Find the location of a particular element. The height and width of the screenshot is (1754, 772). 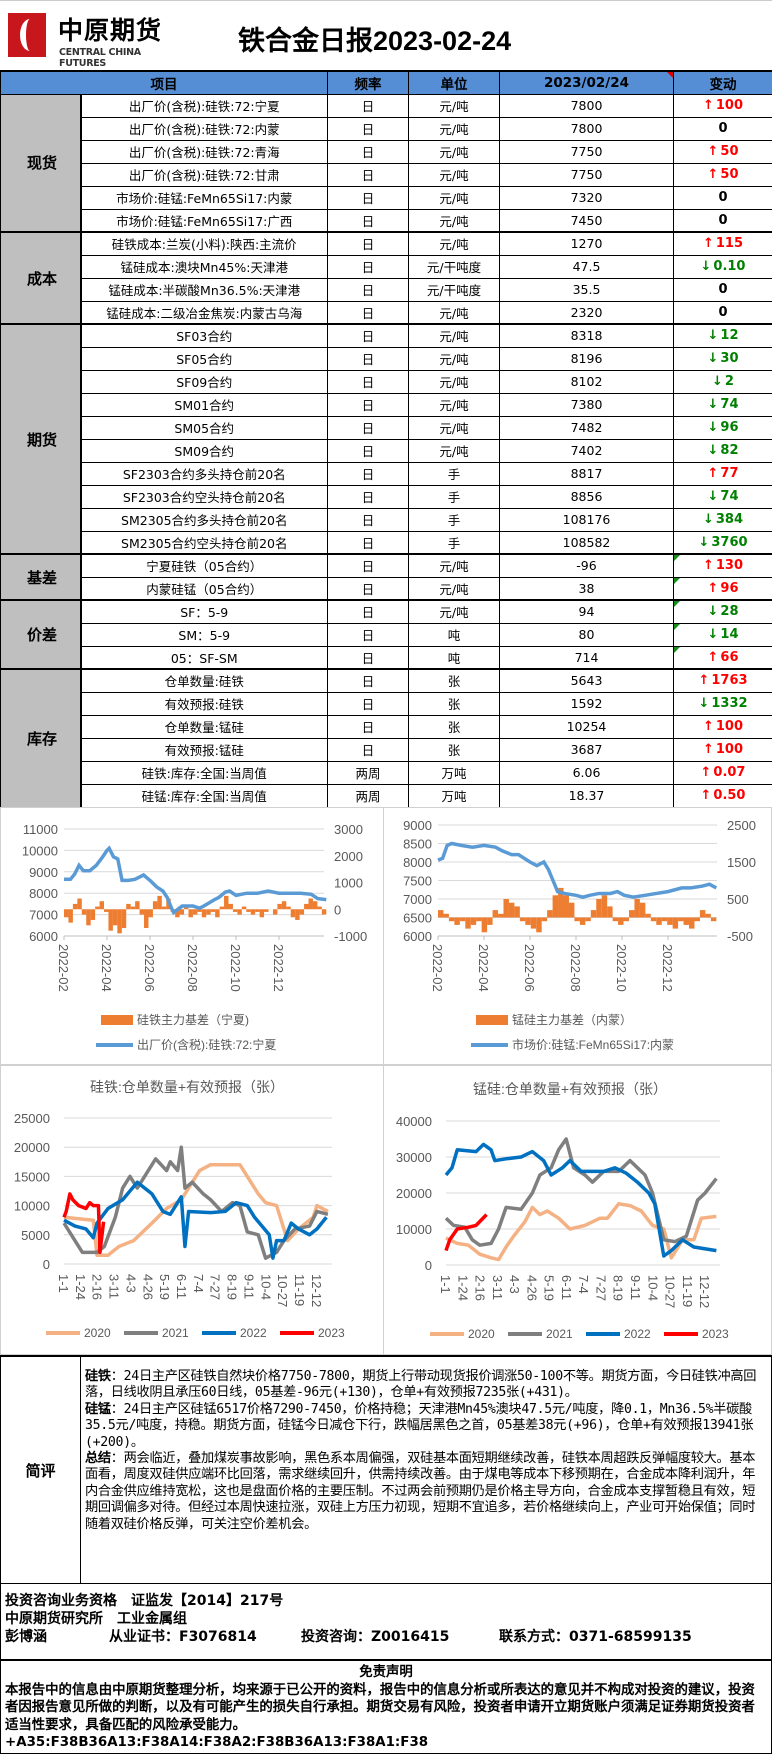

legend-label: 2020 is located at coordinates (97, 1333).